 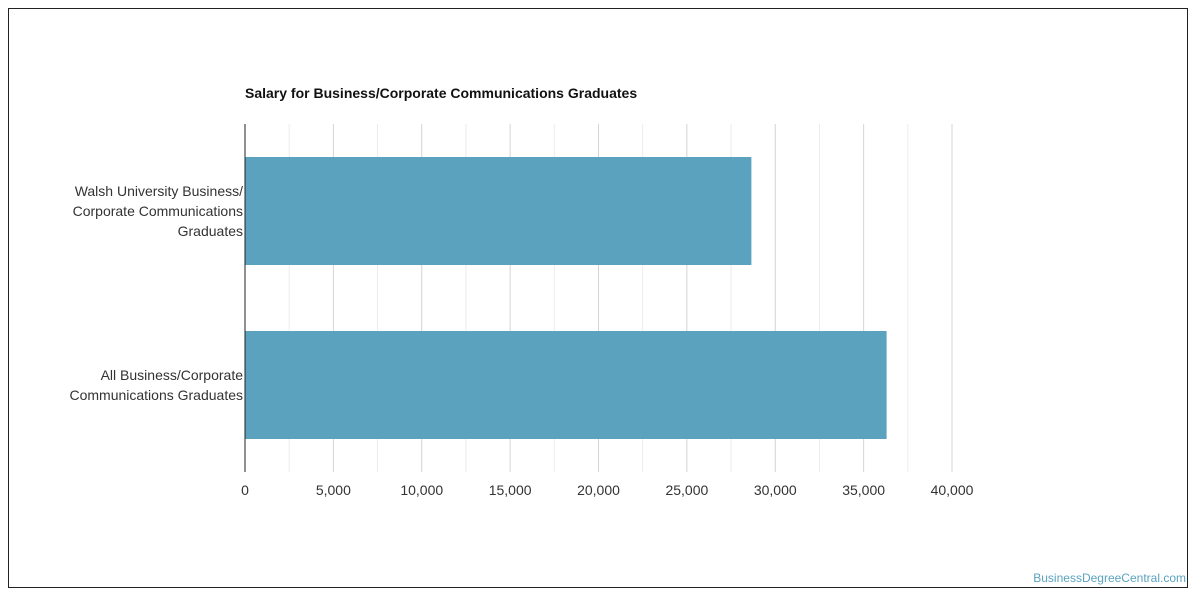 I want to click on x-tick-label: 15,000, so click(x=510, y=490).